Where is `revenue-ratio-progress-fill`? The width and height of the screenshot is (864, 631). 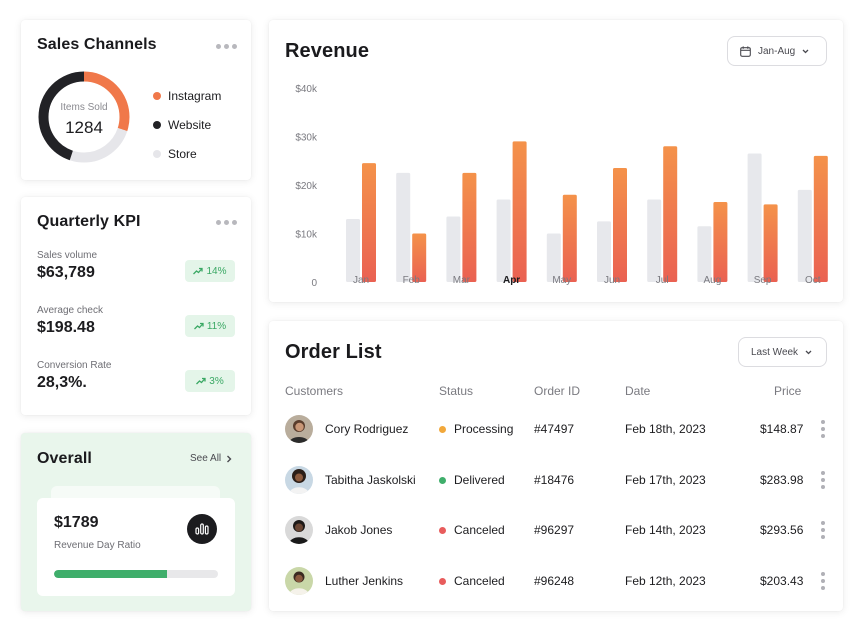
revenue-ratio-progress-fill is located at coordinates (111, 574).